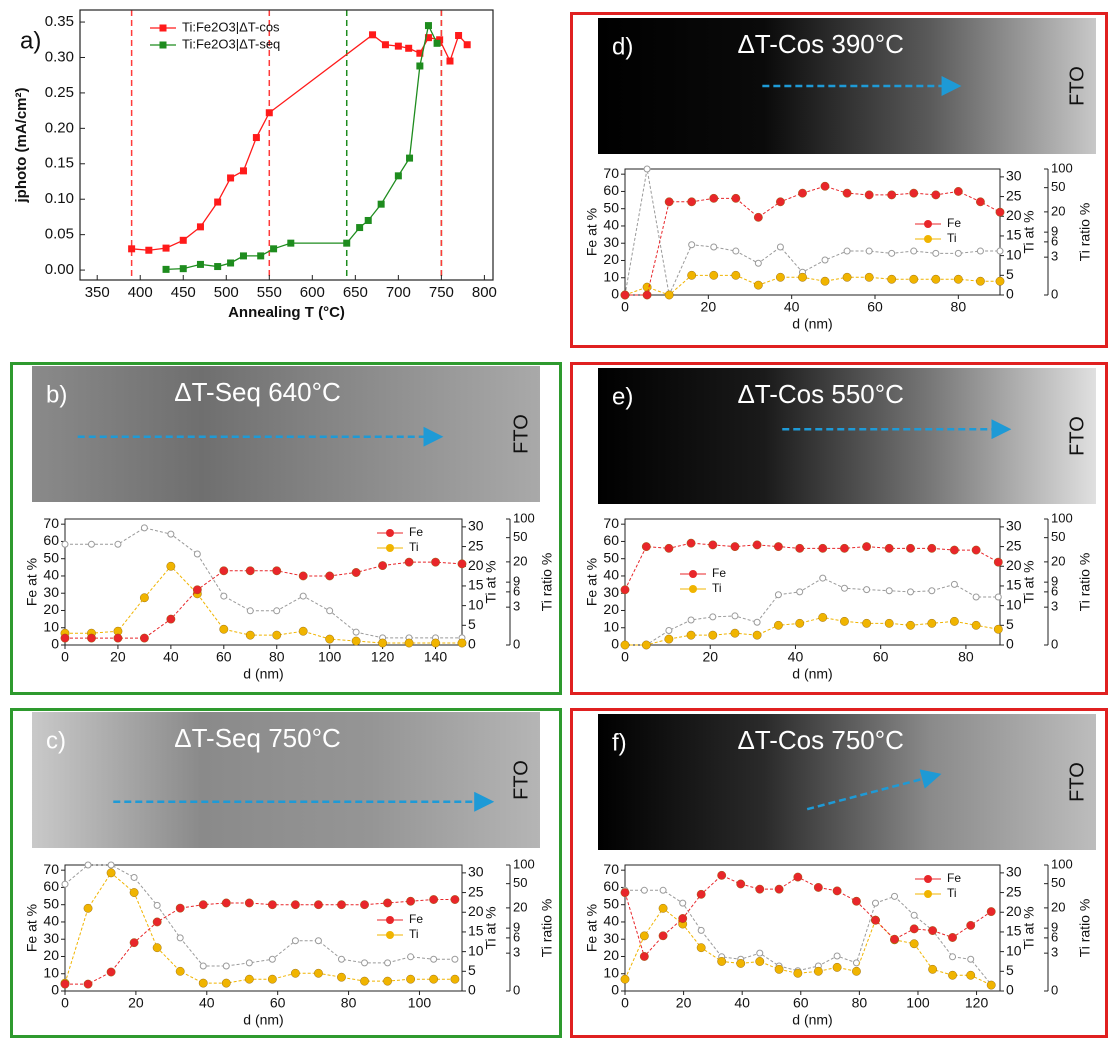  Describe the element at coordinates (709, 307) in the screenshot. I see `x-tick-label: 20` at that location.